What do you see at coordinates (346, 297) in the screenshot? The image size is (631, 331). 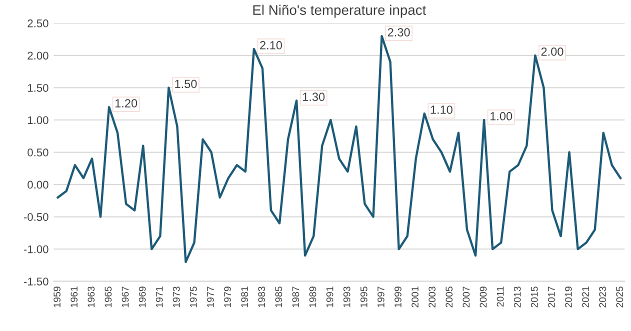 I see `x-tick-label: 1993` at bounding box center [346, 297].